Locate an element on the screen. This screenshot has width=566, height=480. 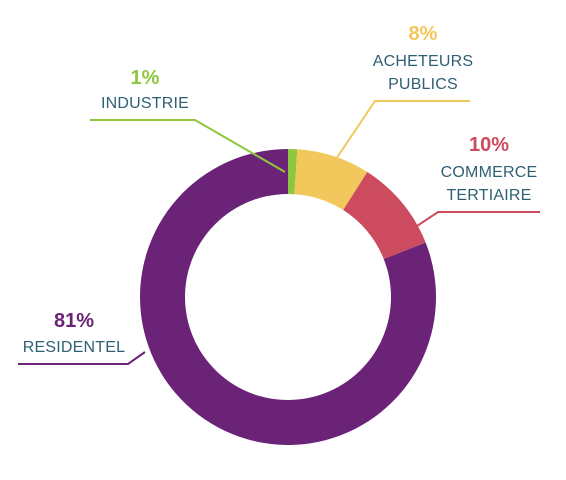
value-label-industrie: 1% is located at coordinates (145, 78).